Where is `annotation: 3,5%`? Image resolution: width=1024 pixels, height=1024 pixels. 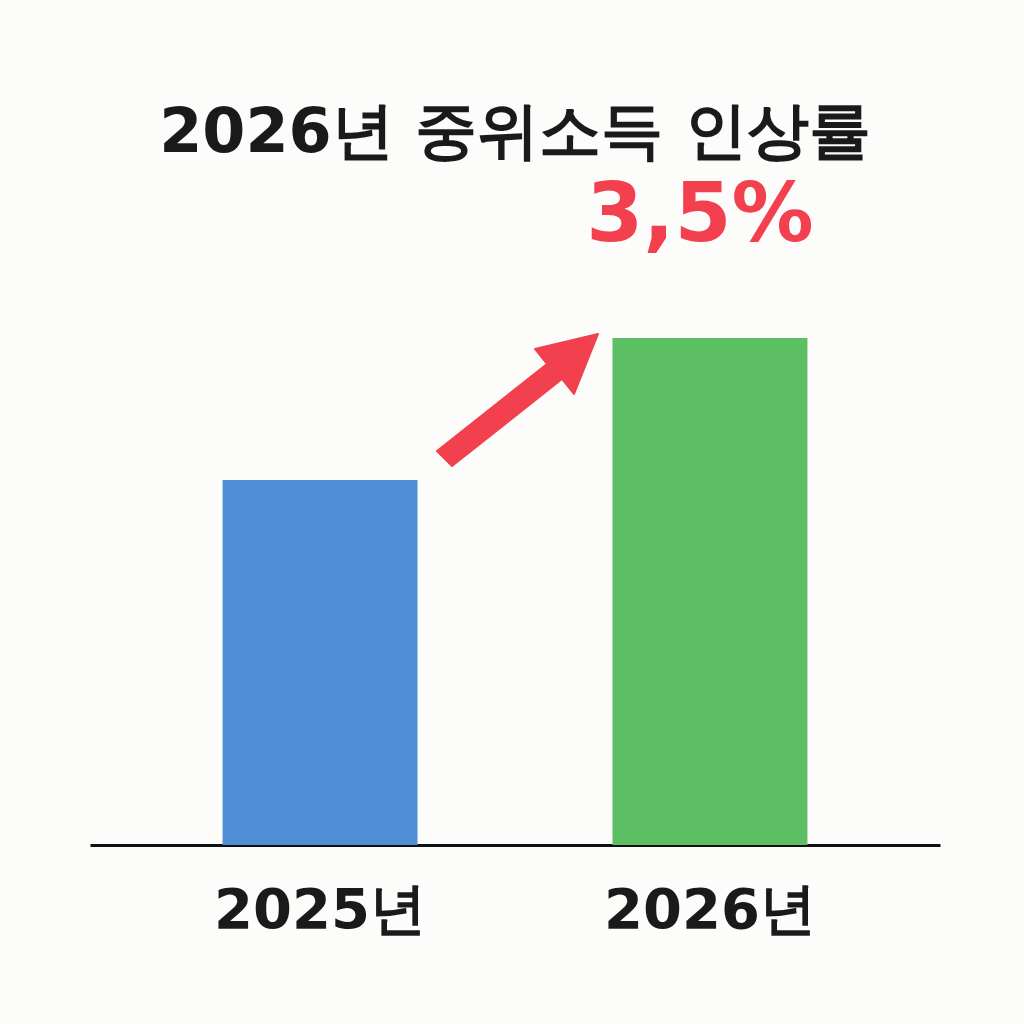
annotation: 3,5% is located at coordinates (700, 212).